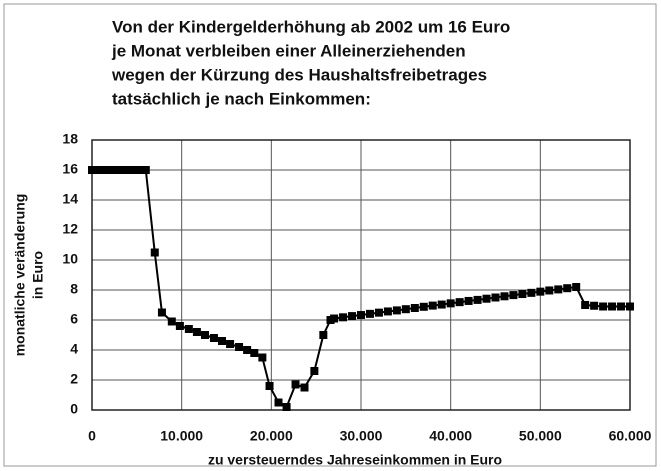 This screenshot has width=661, height=471. I want to click on y-tick-label: 14, so click(70, 199).